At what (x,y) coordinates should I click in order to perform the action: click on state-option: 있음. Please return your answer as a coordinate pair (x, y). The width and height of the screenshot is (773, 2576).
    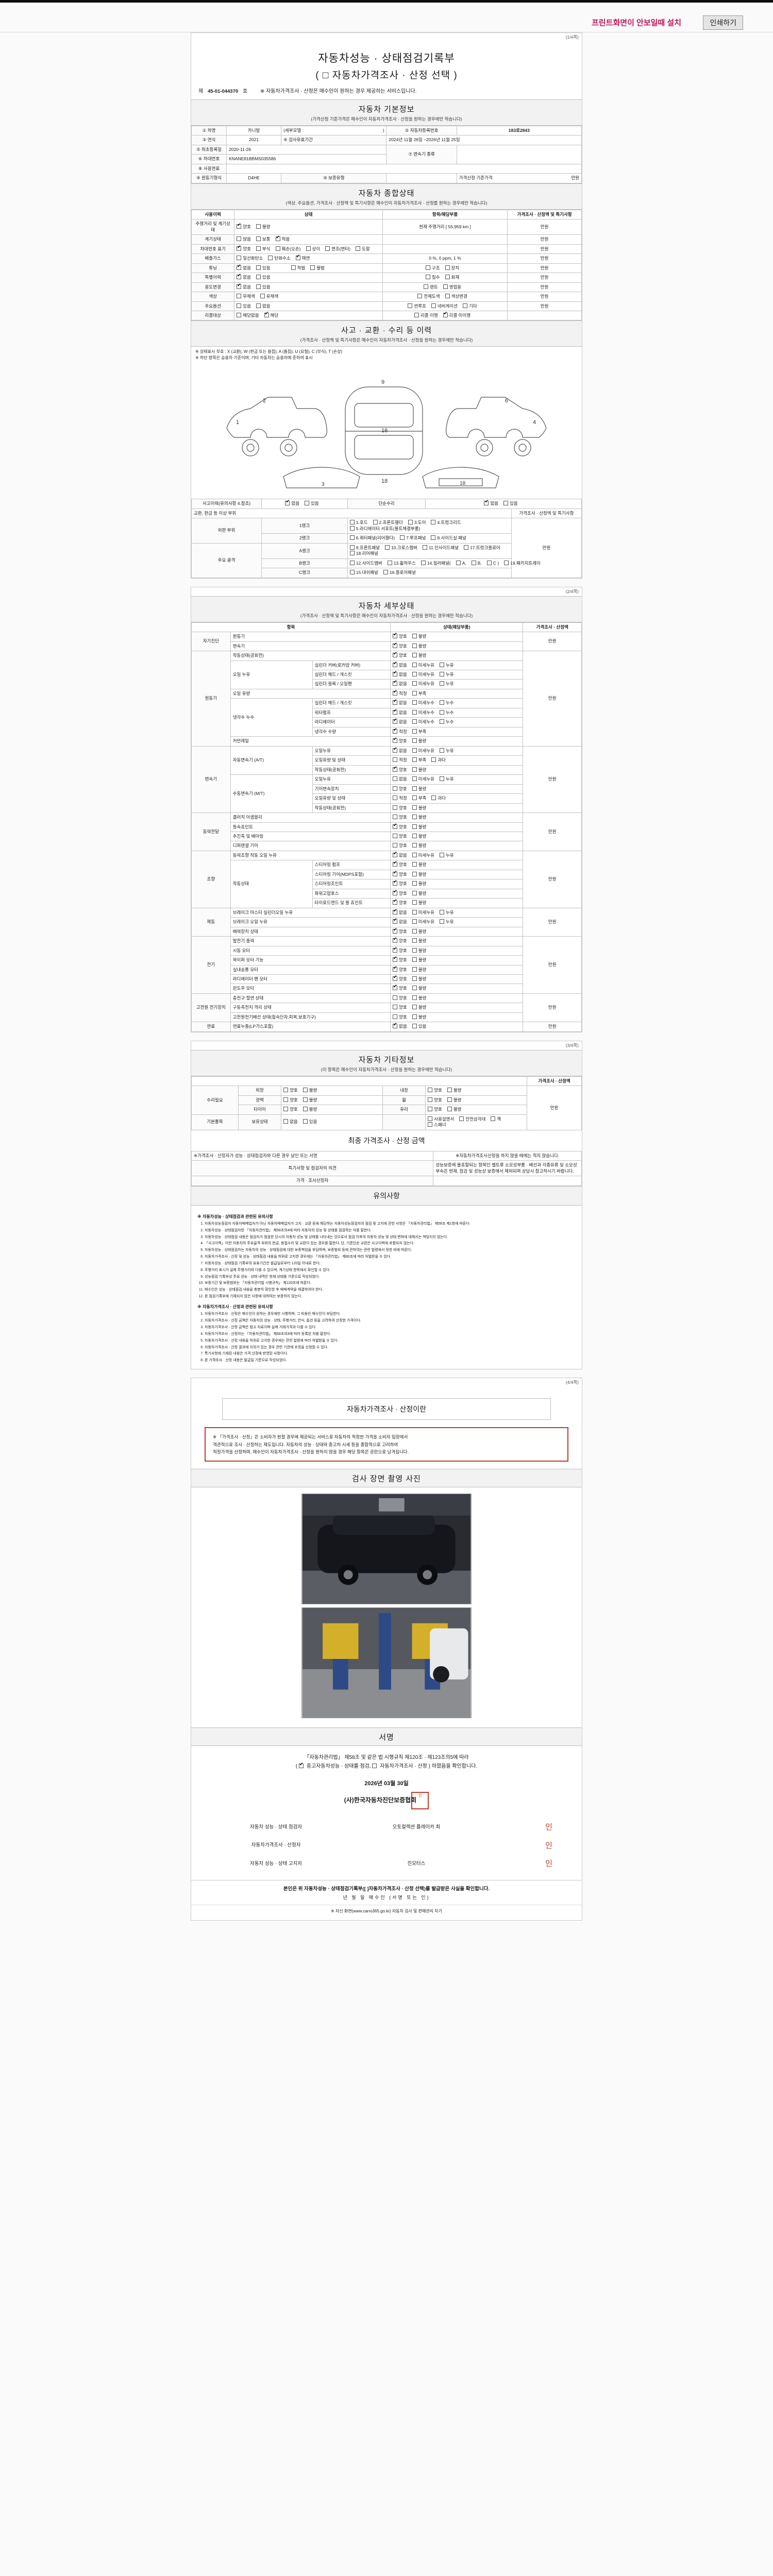
    Looking at the image, I should click on (263, 268).